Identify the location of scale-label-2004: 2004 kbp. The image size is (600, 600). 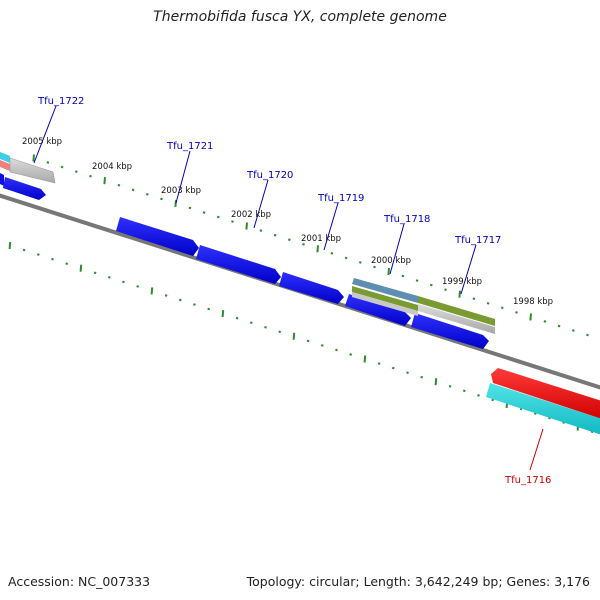
(112, 167).